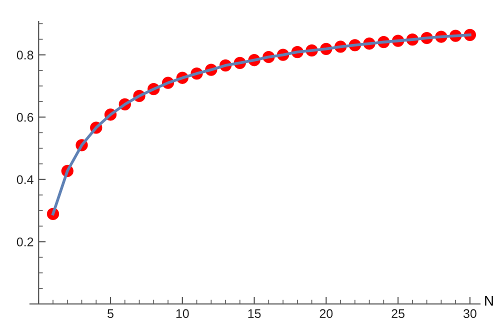  I want to click on x-axis-title: N, so click(489, 301).